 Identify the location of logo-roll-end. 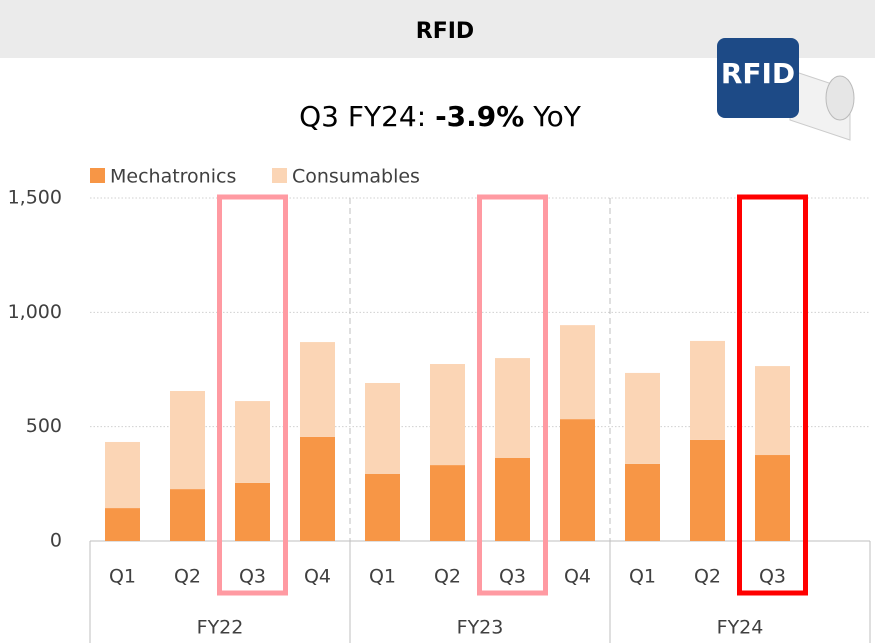
(840, 98).